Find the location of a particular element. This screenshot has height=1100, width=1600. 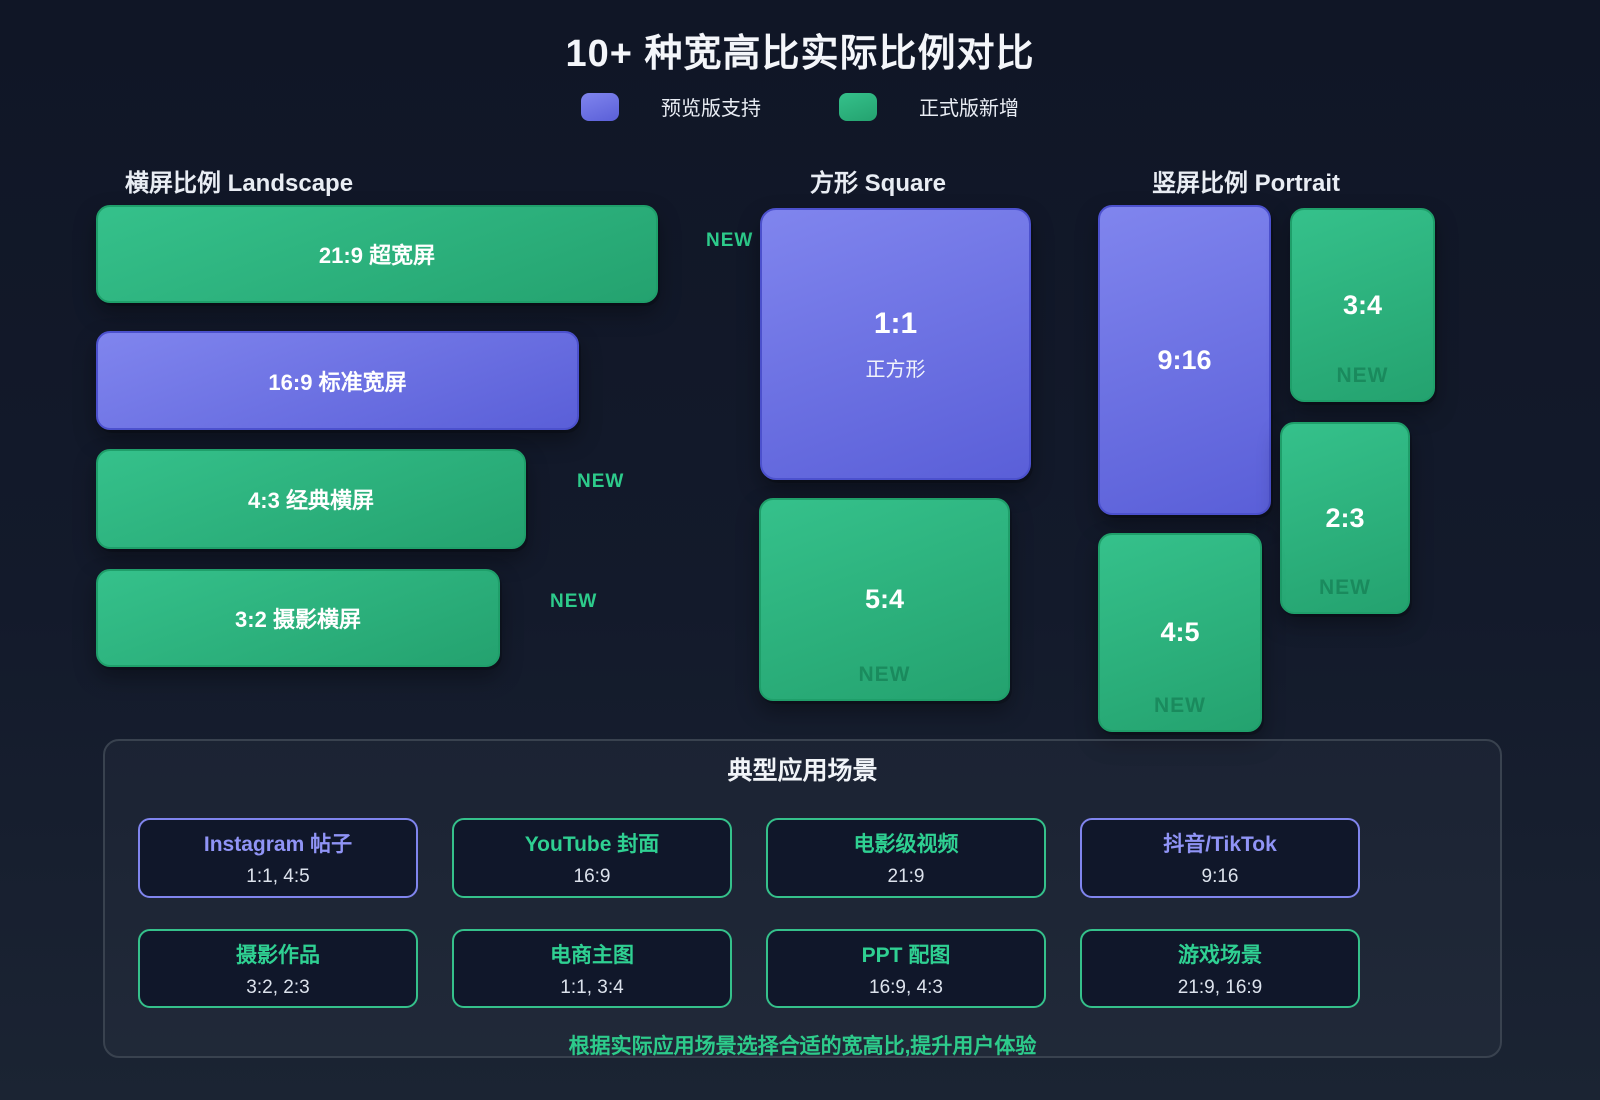

scenario-card-ppt: PPT 配图 16:9, 4:3 is located at coordinates (906, 968).